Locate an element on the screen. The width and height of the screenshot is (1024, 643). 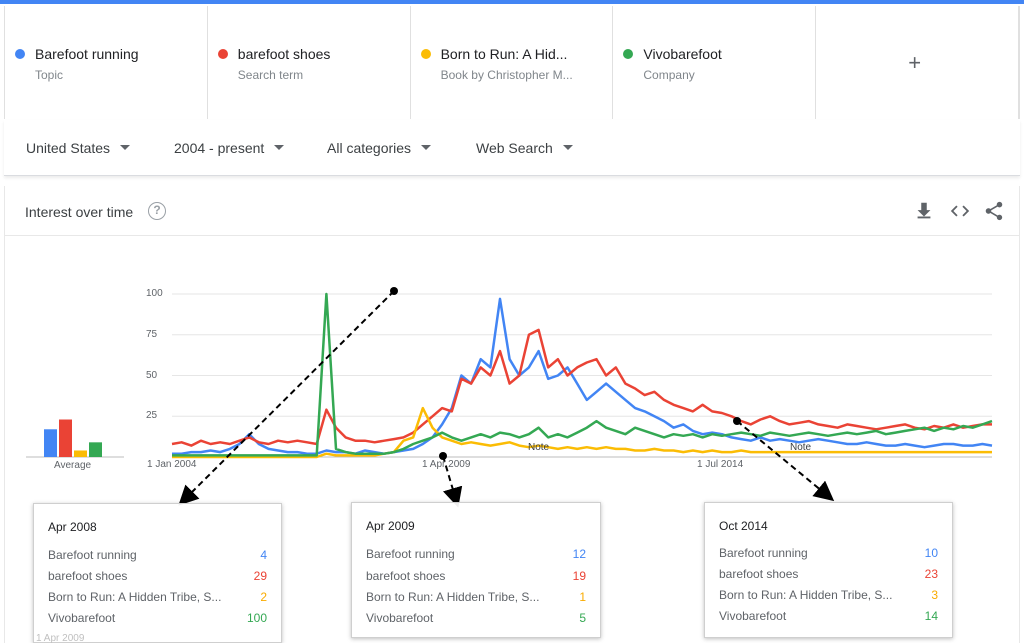
plus-icon: + is located at coordinates (915, 62).